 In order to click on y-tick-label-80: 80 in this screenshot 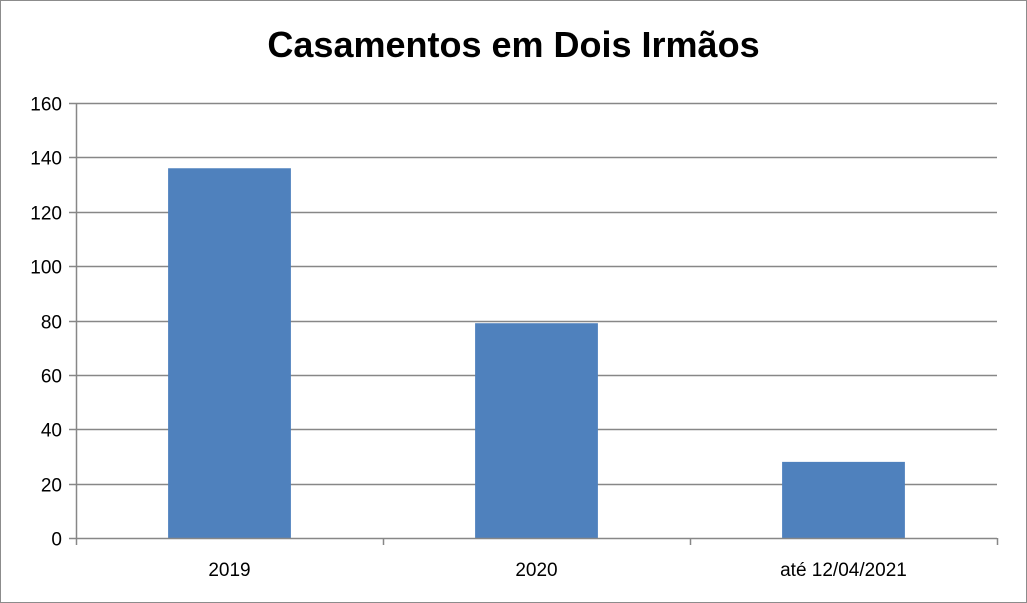, I will do `click(51, 323)`.